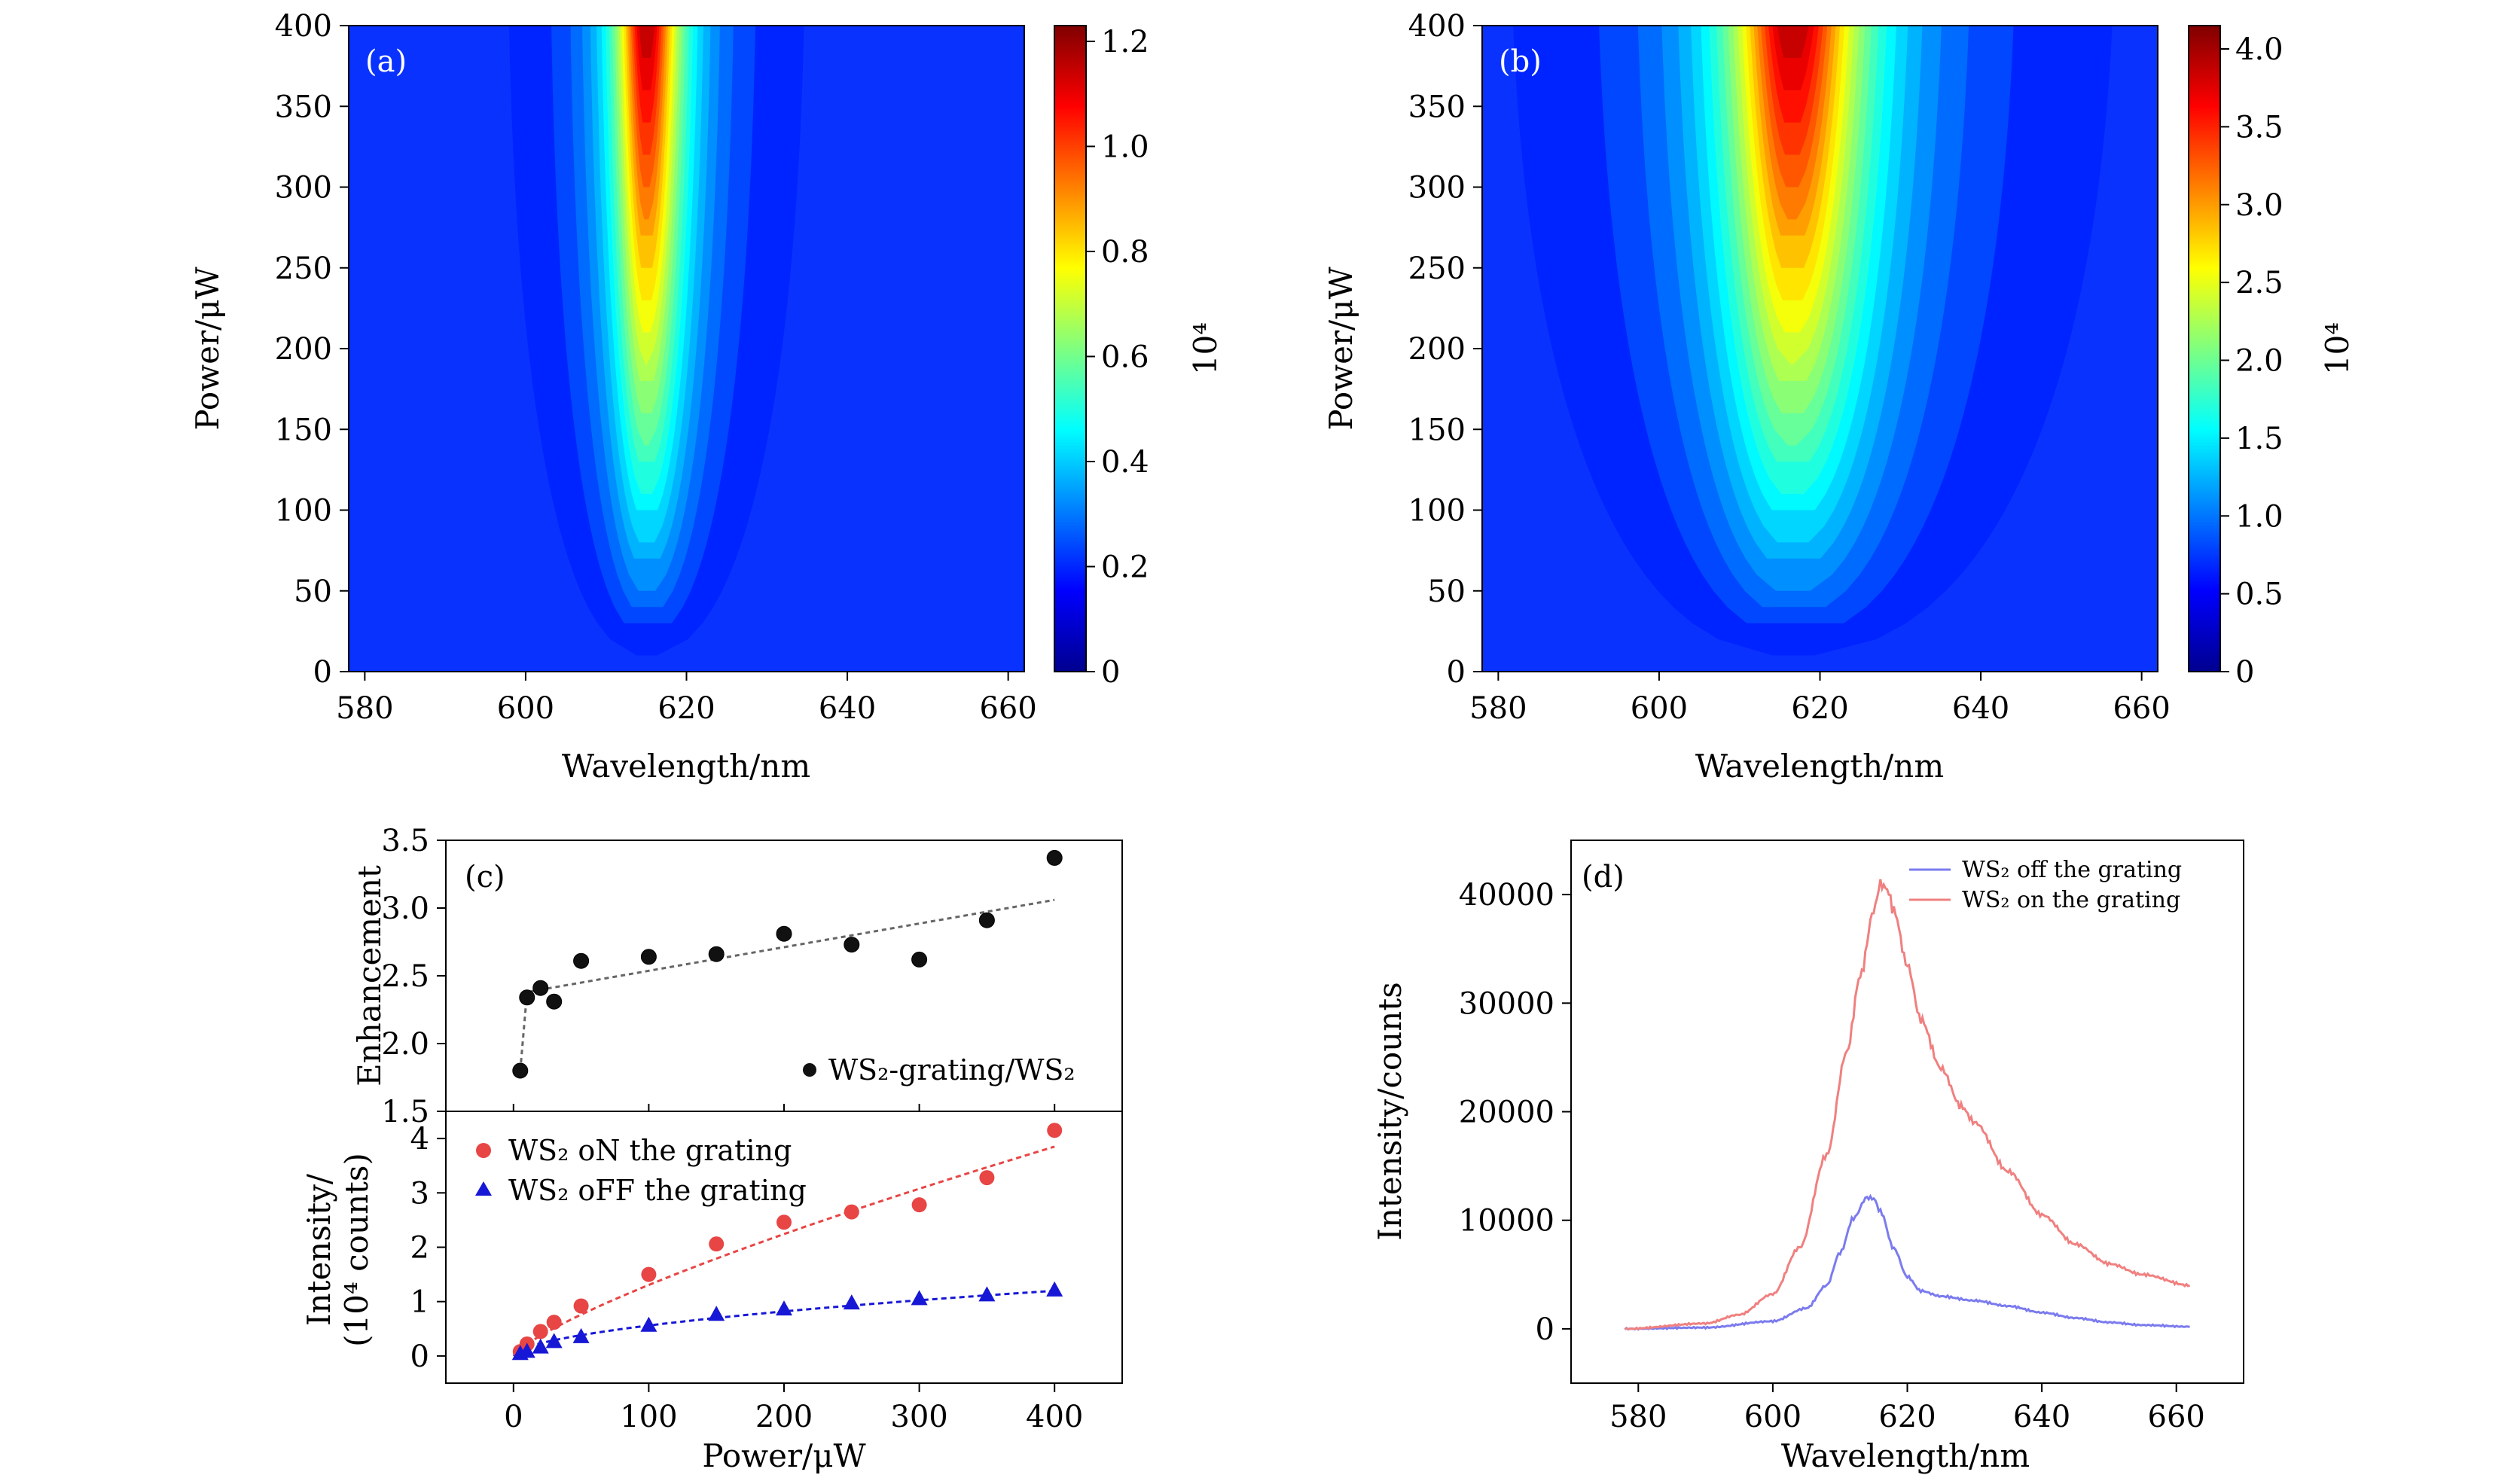  Describe the element at coordinates (641, 1170) in the screenshot. I see `legend: WS₂ oN the grating WS₂ oFF the grating` at that location.